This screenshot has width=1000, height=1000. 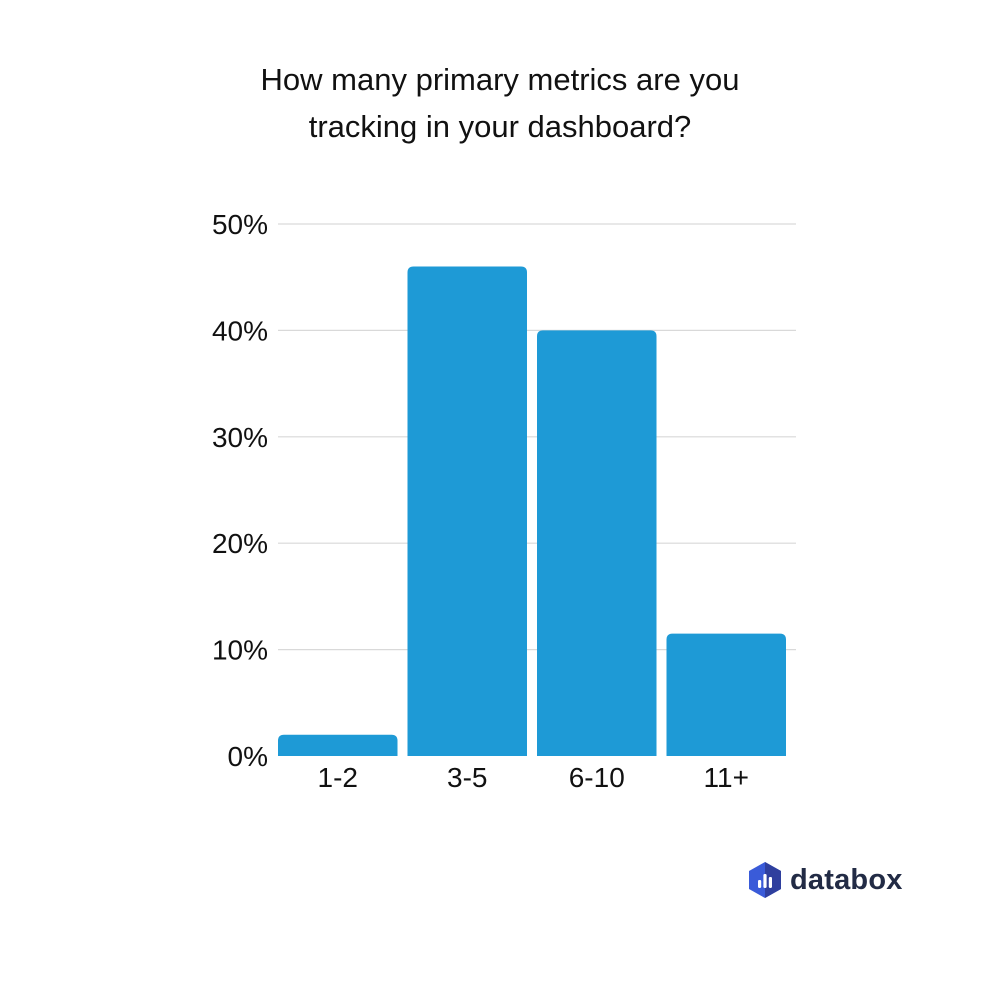 What do you see at coordinates (500, 126) in the screenshot?
I see `chart-title-line-2: tracking in your dashboard?` at bounding box center [500, 126].